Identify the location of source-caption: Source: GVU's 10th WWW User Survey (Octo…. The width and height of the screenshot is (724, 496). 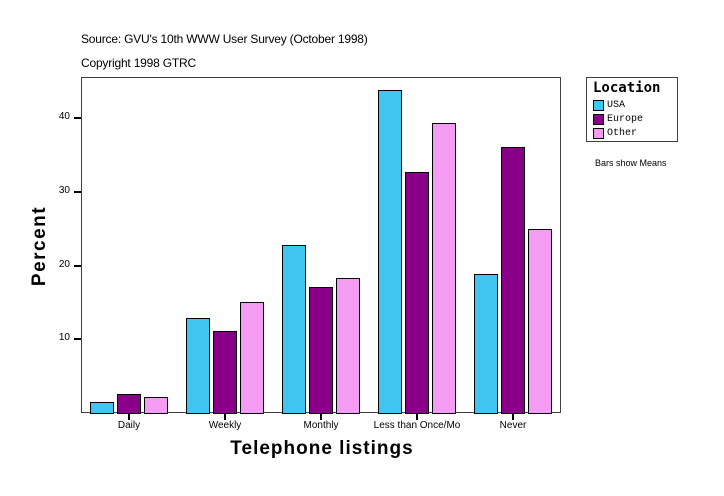
(224, 39).